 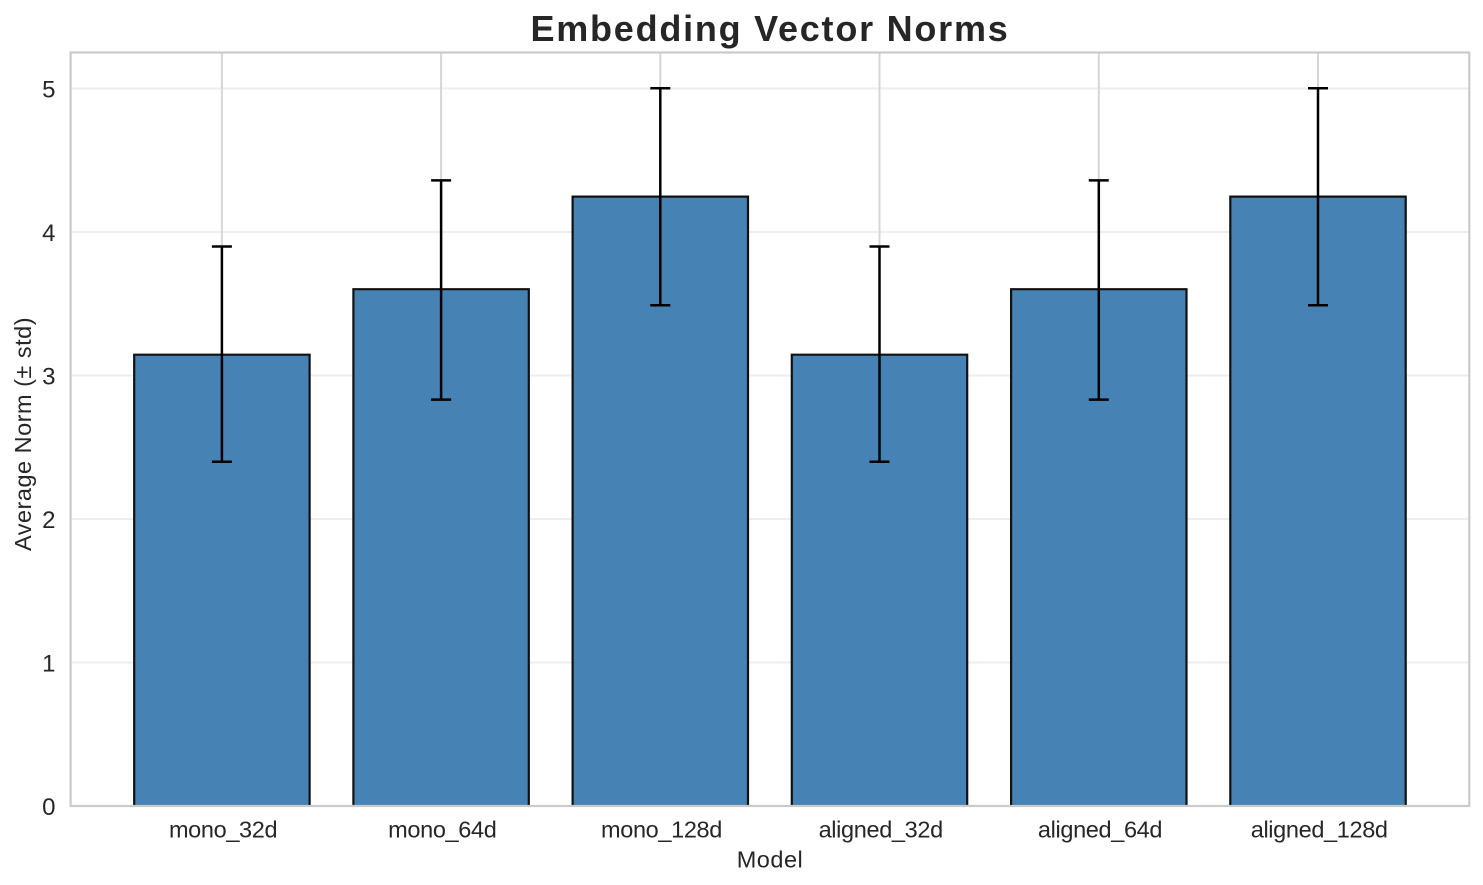 I want to click on svg-text: aligned_128d, so click(x=1319, y=830).